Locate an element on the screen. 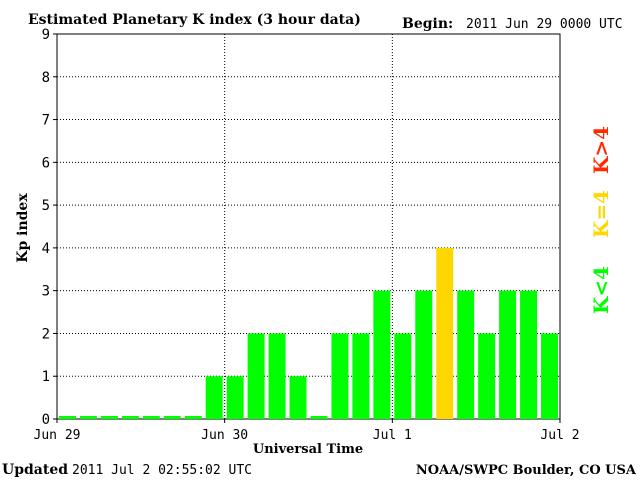 This screenshot has width=640, height=480. y-tick-label: 2 is located at coordinates (46, 334).